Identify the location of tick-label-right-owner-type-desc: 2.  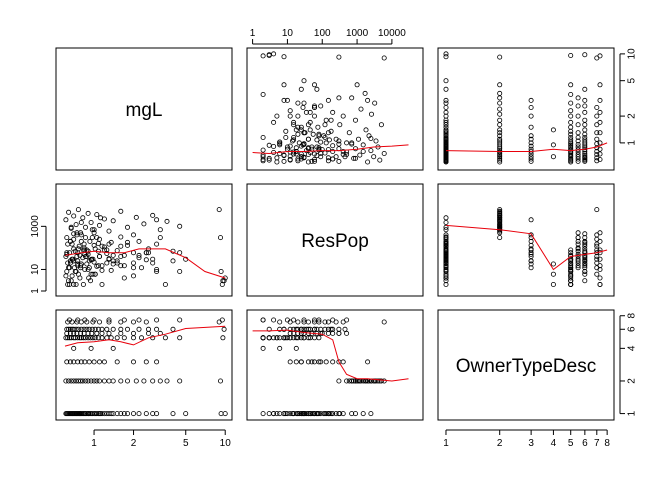
(631, 381).